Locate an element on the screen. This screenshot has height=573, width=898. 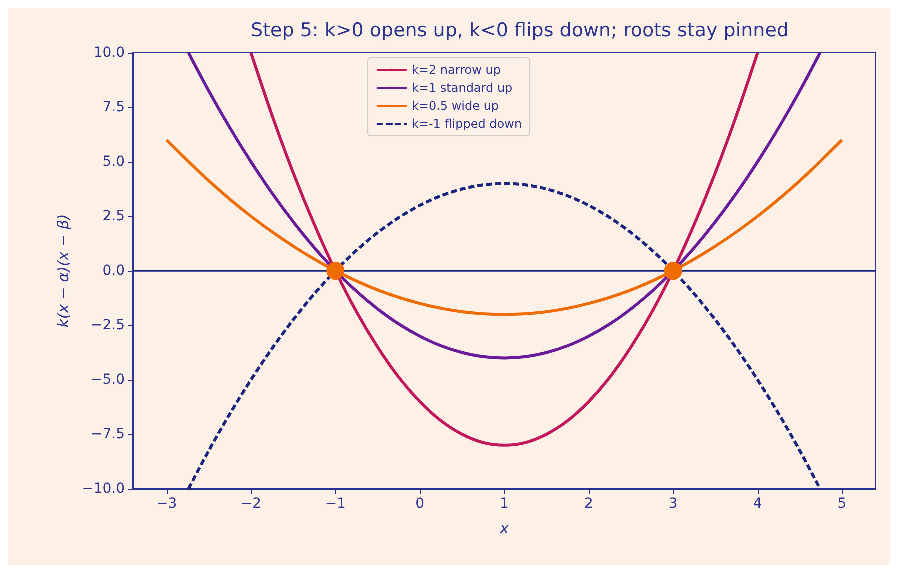
y-tick-label: 7.5 is located at coordinates (113, 108).